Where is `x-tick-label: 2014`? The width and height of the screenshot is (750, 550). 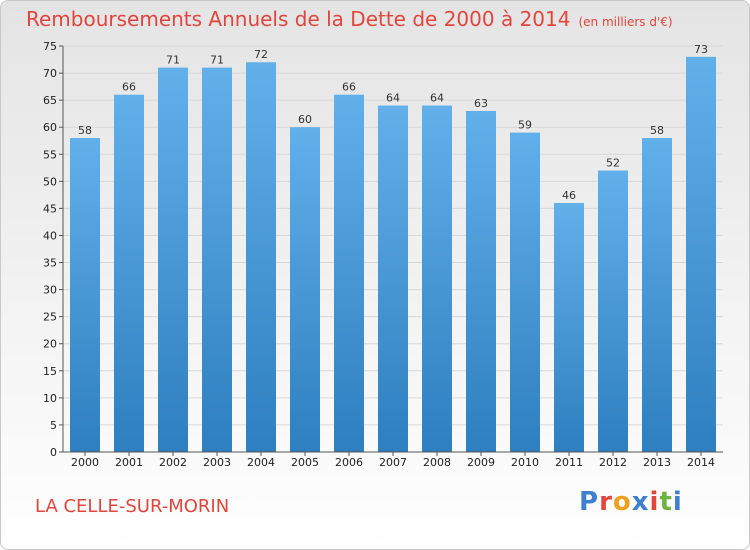 x-tick-label: 2014 is located at coordinates (701, 462).